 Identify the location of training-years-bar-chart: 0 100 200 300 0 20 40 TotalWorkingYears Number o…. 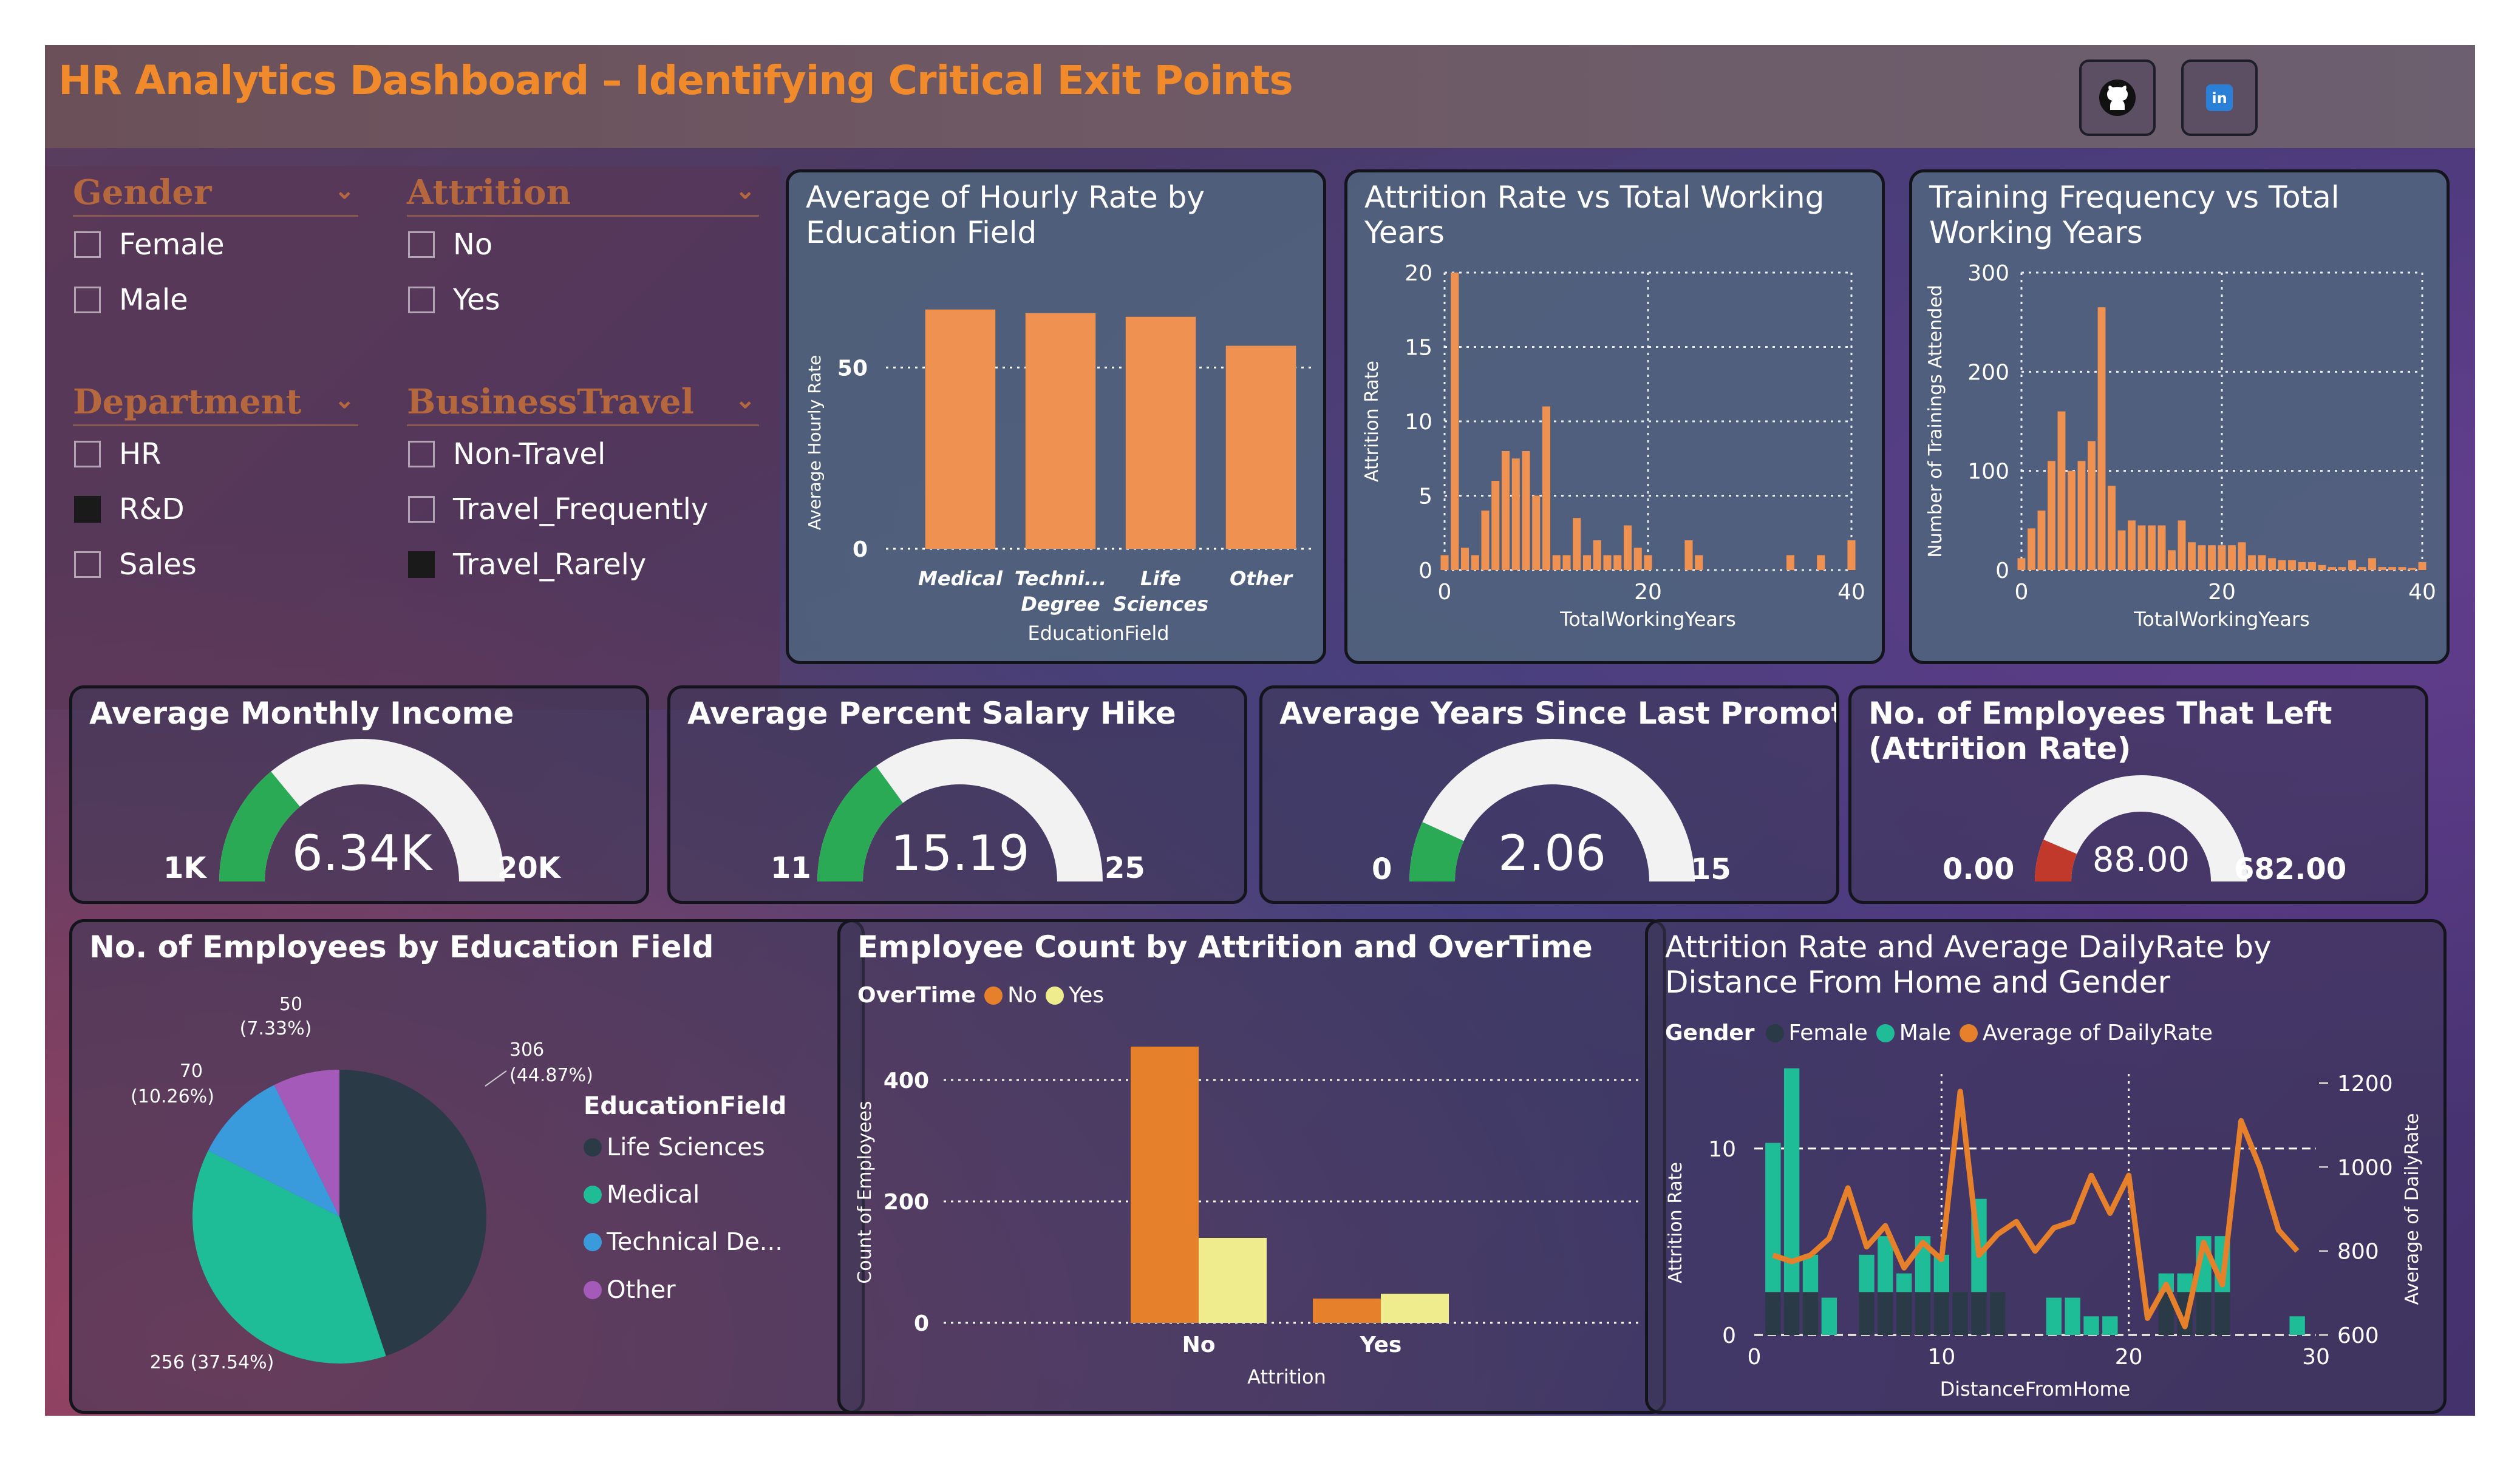
(2180, 446).